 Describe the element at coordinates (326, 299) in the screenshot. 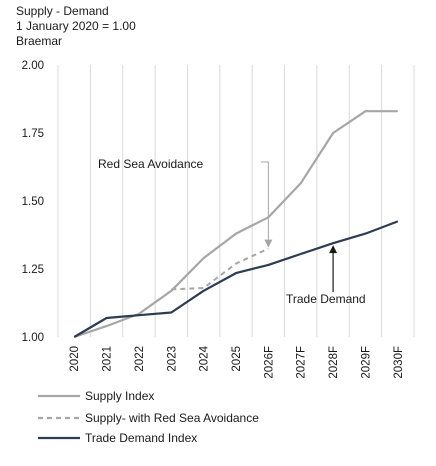

I see `annotation-label: Trade Demand` at that location.